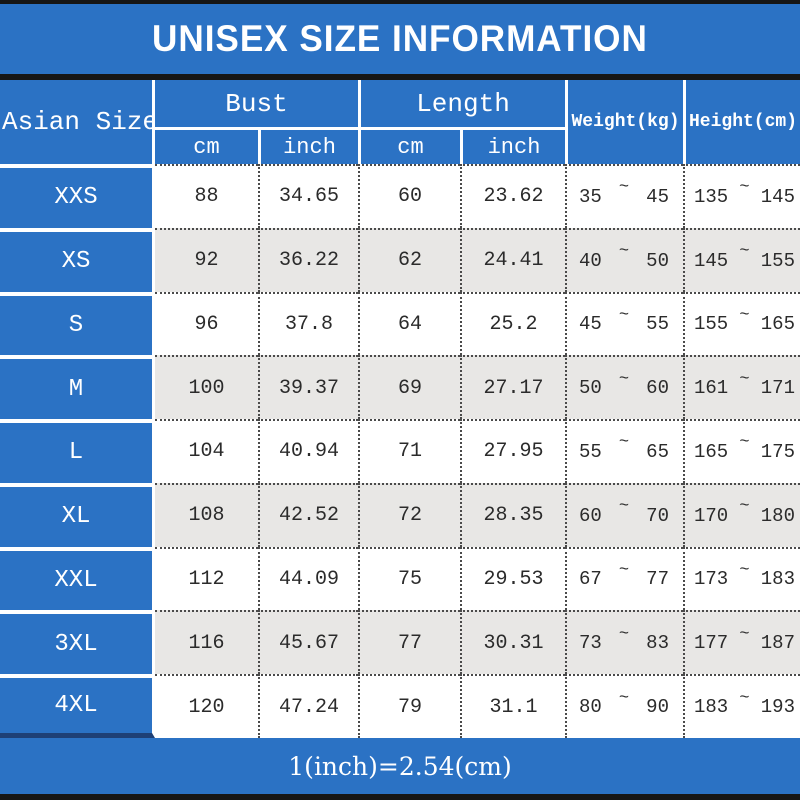 Image resolution: width=800 pixels, height=800 pixels. Describe the element at coordinates (657, 196) in the screenshot. I see `weight-max: 45` at that location.